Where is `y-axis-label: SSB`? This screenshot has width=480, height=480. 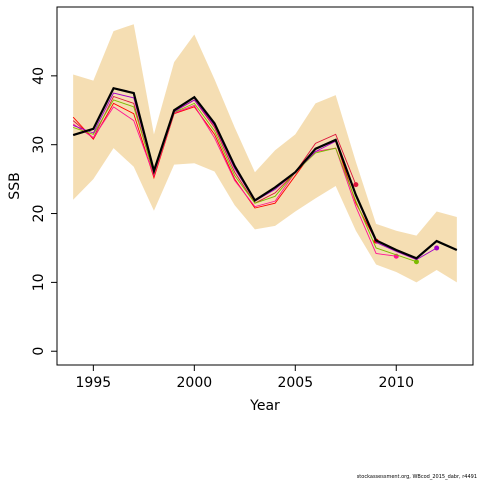 y-axis-label: SSB is located at coordinates (15, 185).